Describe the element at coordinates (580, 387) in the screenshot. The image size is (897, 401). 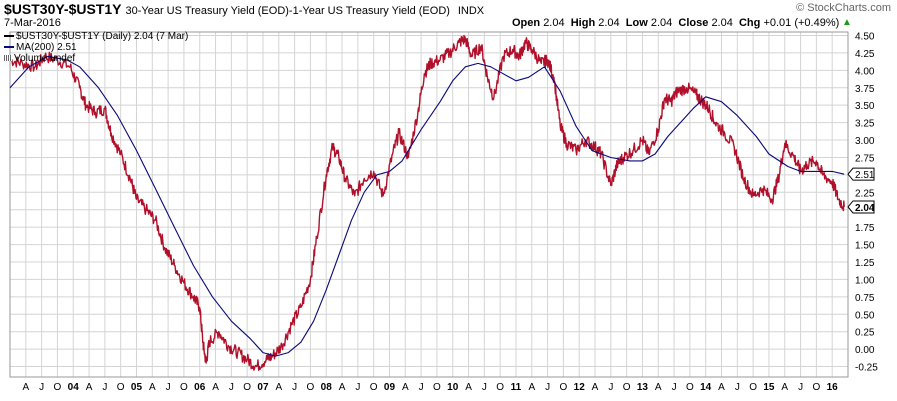
I see `x-tick-label: 12` at that location.